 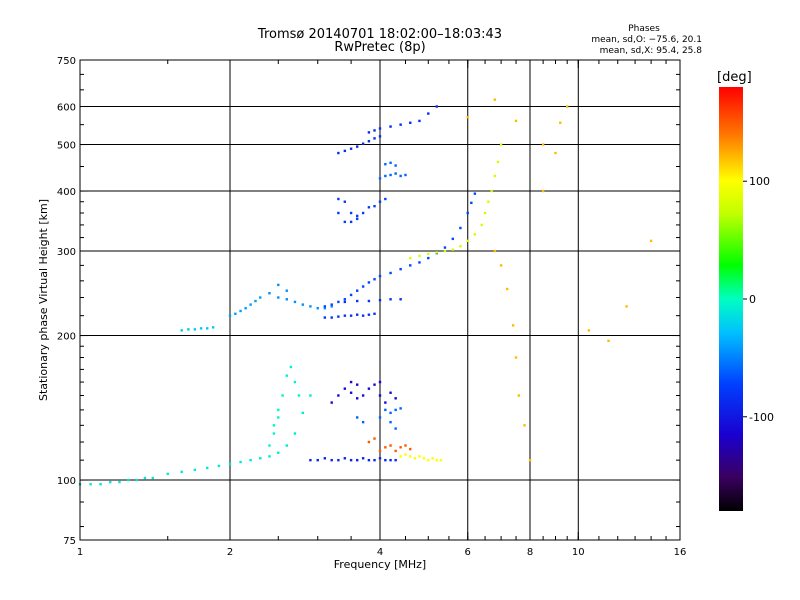 What do you see at coordinates (66, 108) in the screenshot?
I see `y-tick-label: 600` at bounding box center [66, 108].